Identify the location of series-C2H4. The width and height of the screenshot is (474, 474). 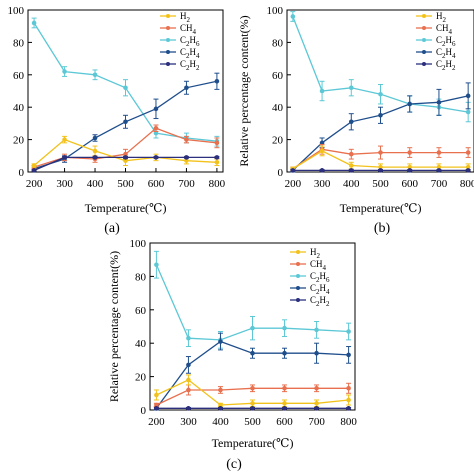
(252, 371).